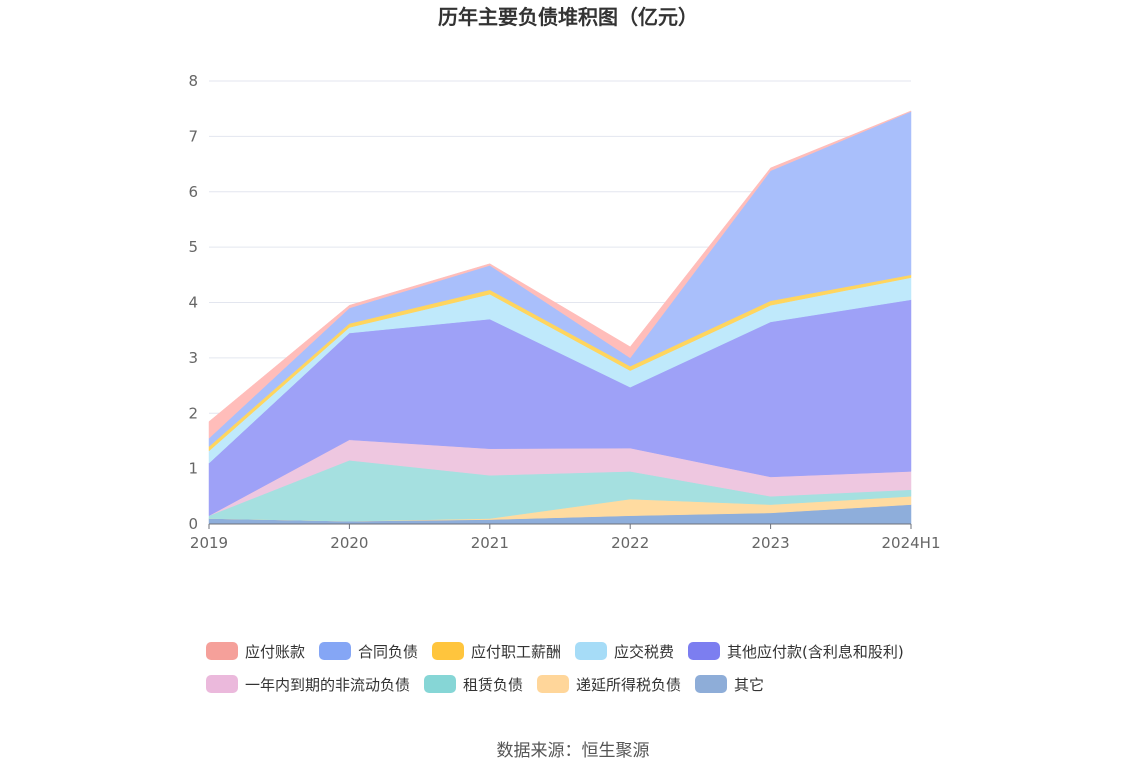 This screenshot has height=776, width=1147. Describe the element at coordinates (815, 652) in the screenshot. I see `legend-label: 其他应付款(含利息和股利)` at that location.